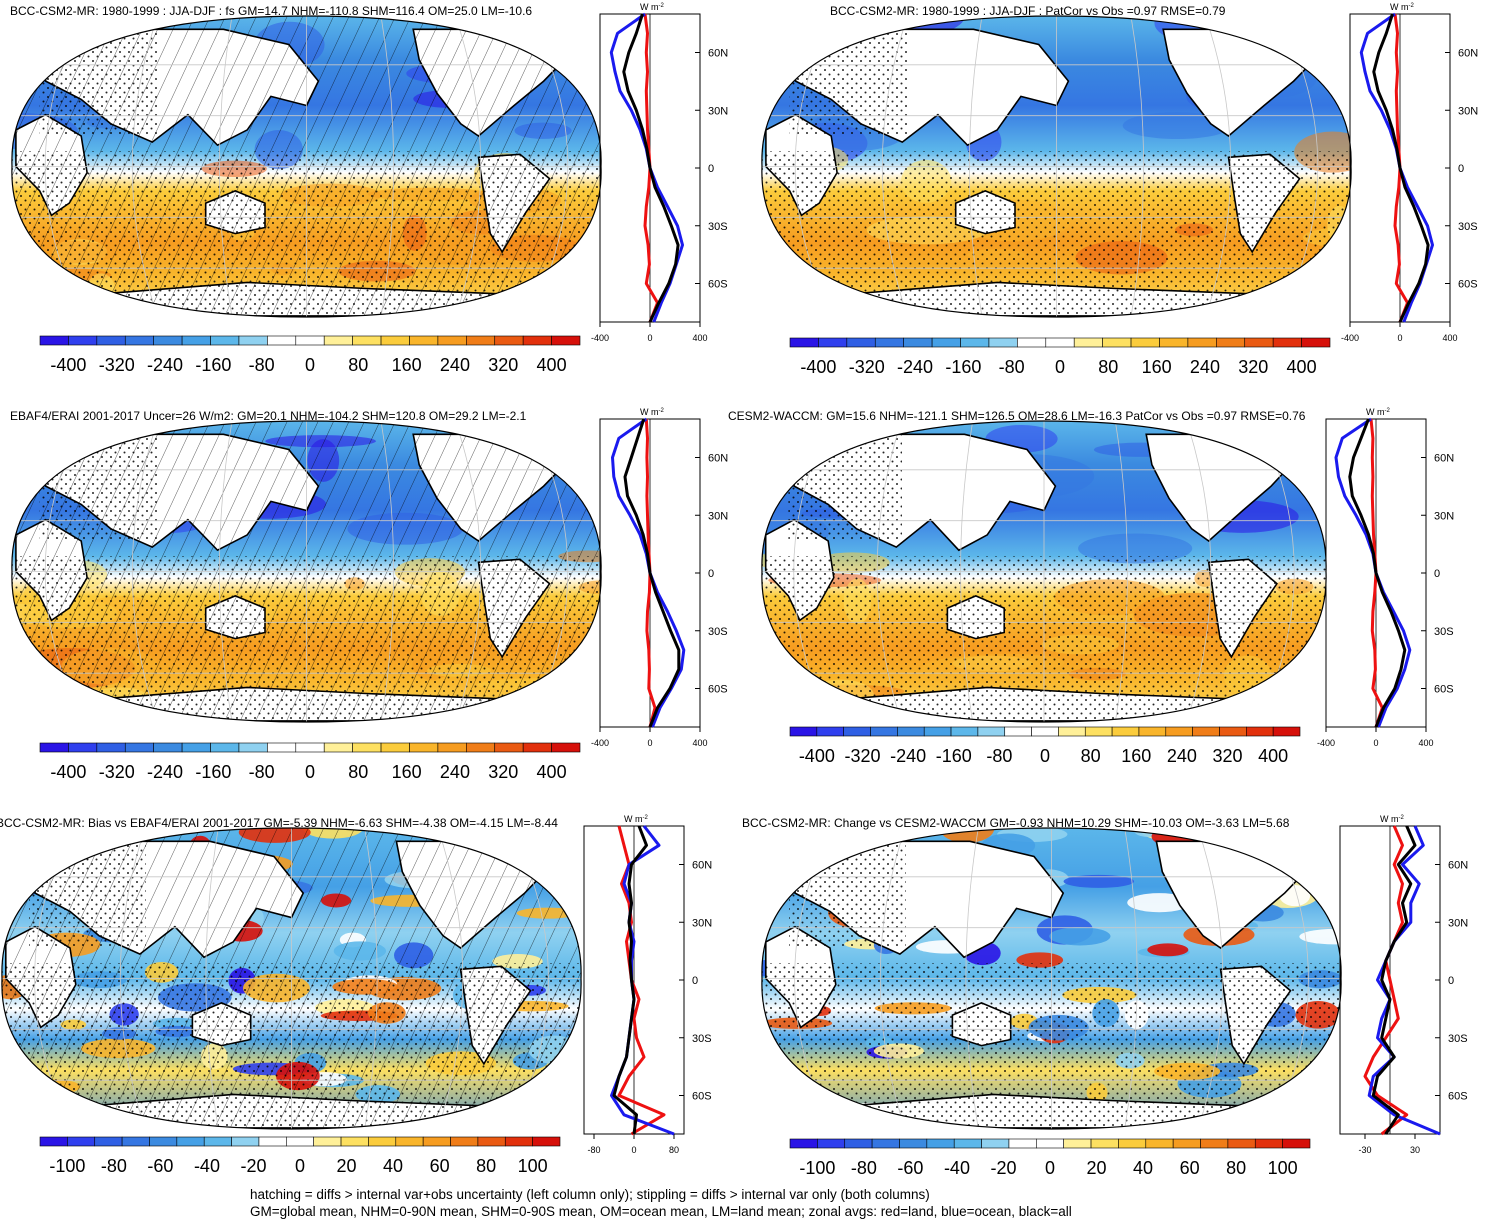 Image resolution: width=1496 pixels, height=1219 pixels. I want to click on colorbar-tick-label: -100, so click(817, 1168).